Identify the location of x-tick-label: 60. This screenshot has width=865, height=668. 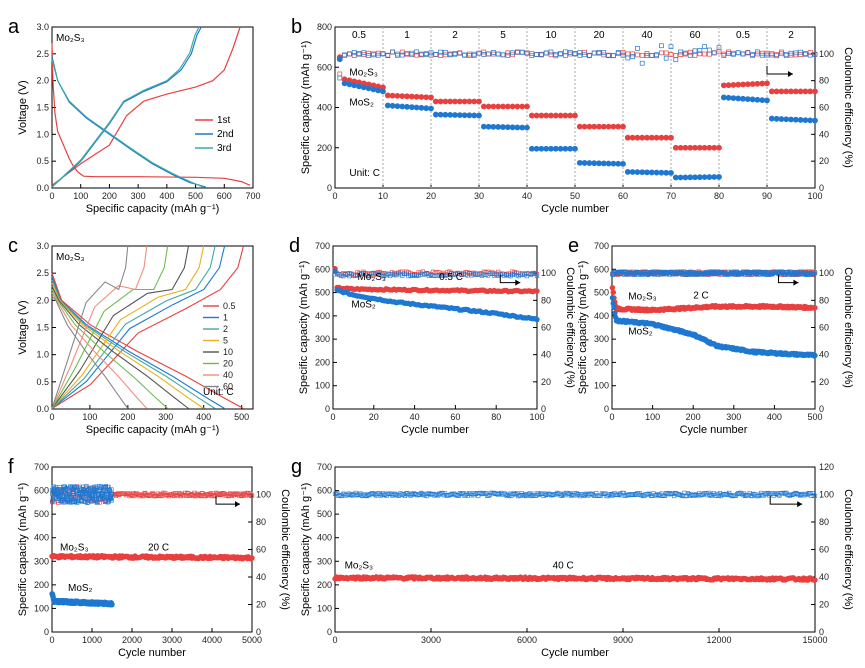
(455, 417).